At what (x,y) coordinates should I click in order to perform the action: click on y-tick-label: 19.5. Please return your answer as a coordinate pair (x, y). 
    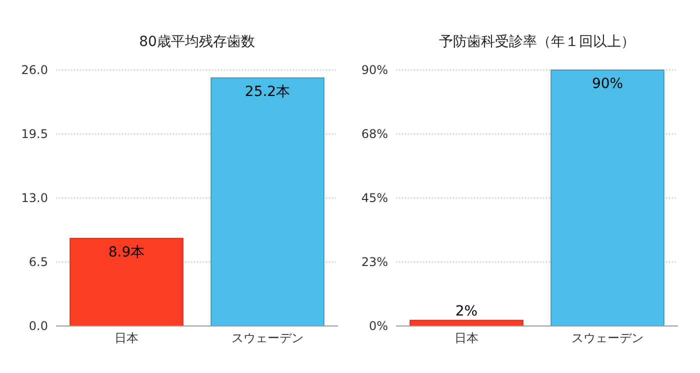
    Looking at the image, I should click on (34, 134).